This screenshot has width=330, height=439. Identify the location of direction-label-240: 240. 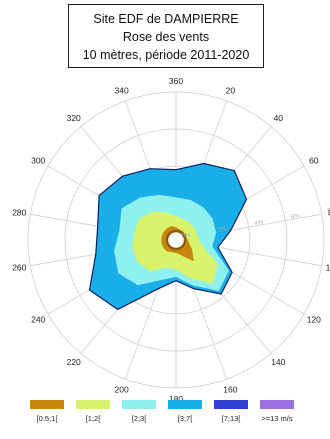
(38, 320).